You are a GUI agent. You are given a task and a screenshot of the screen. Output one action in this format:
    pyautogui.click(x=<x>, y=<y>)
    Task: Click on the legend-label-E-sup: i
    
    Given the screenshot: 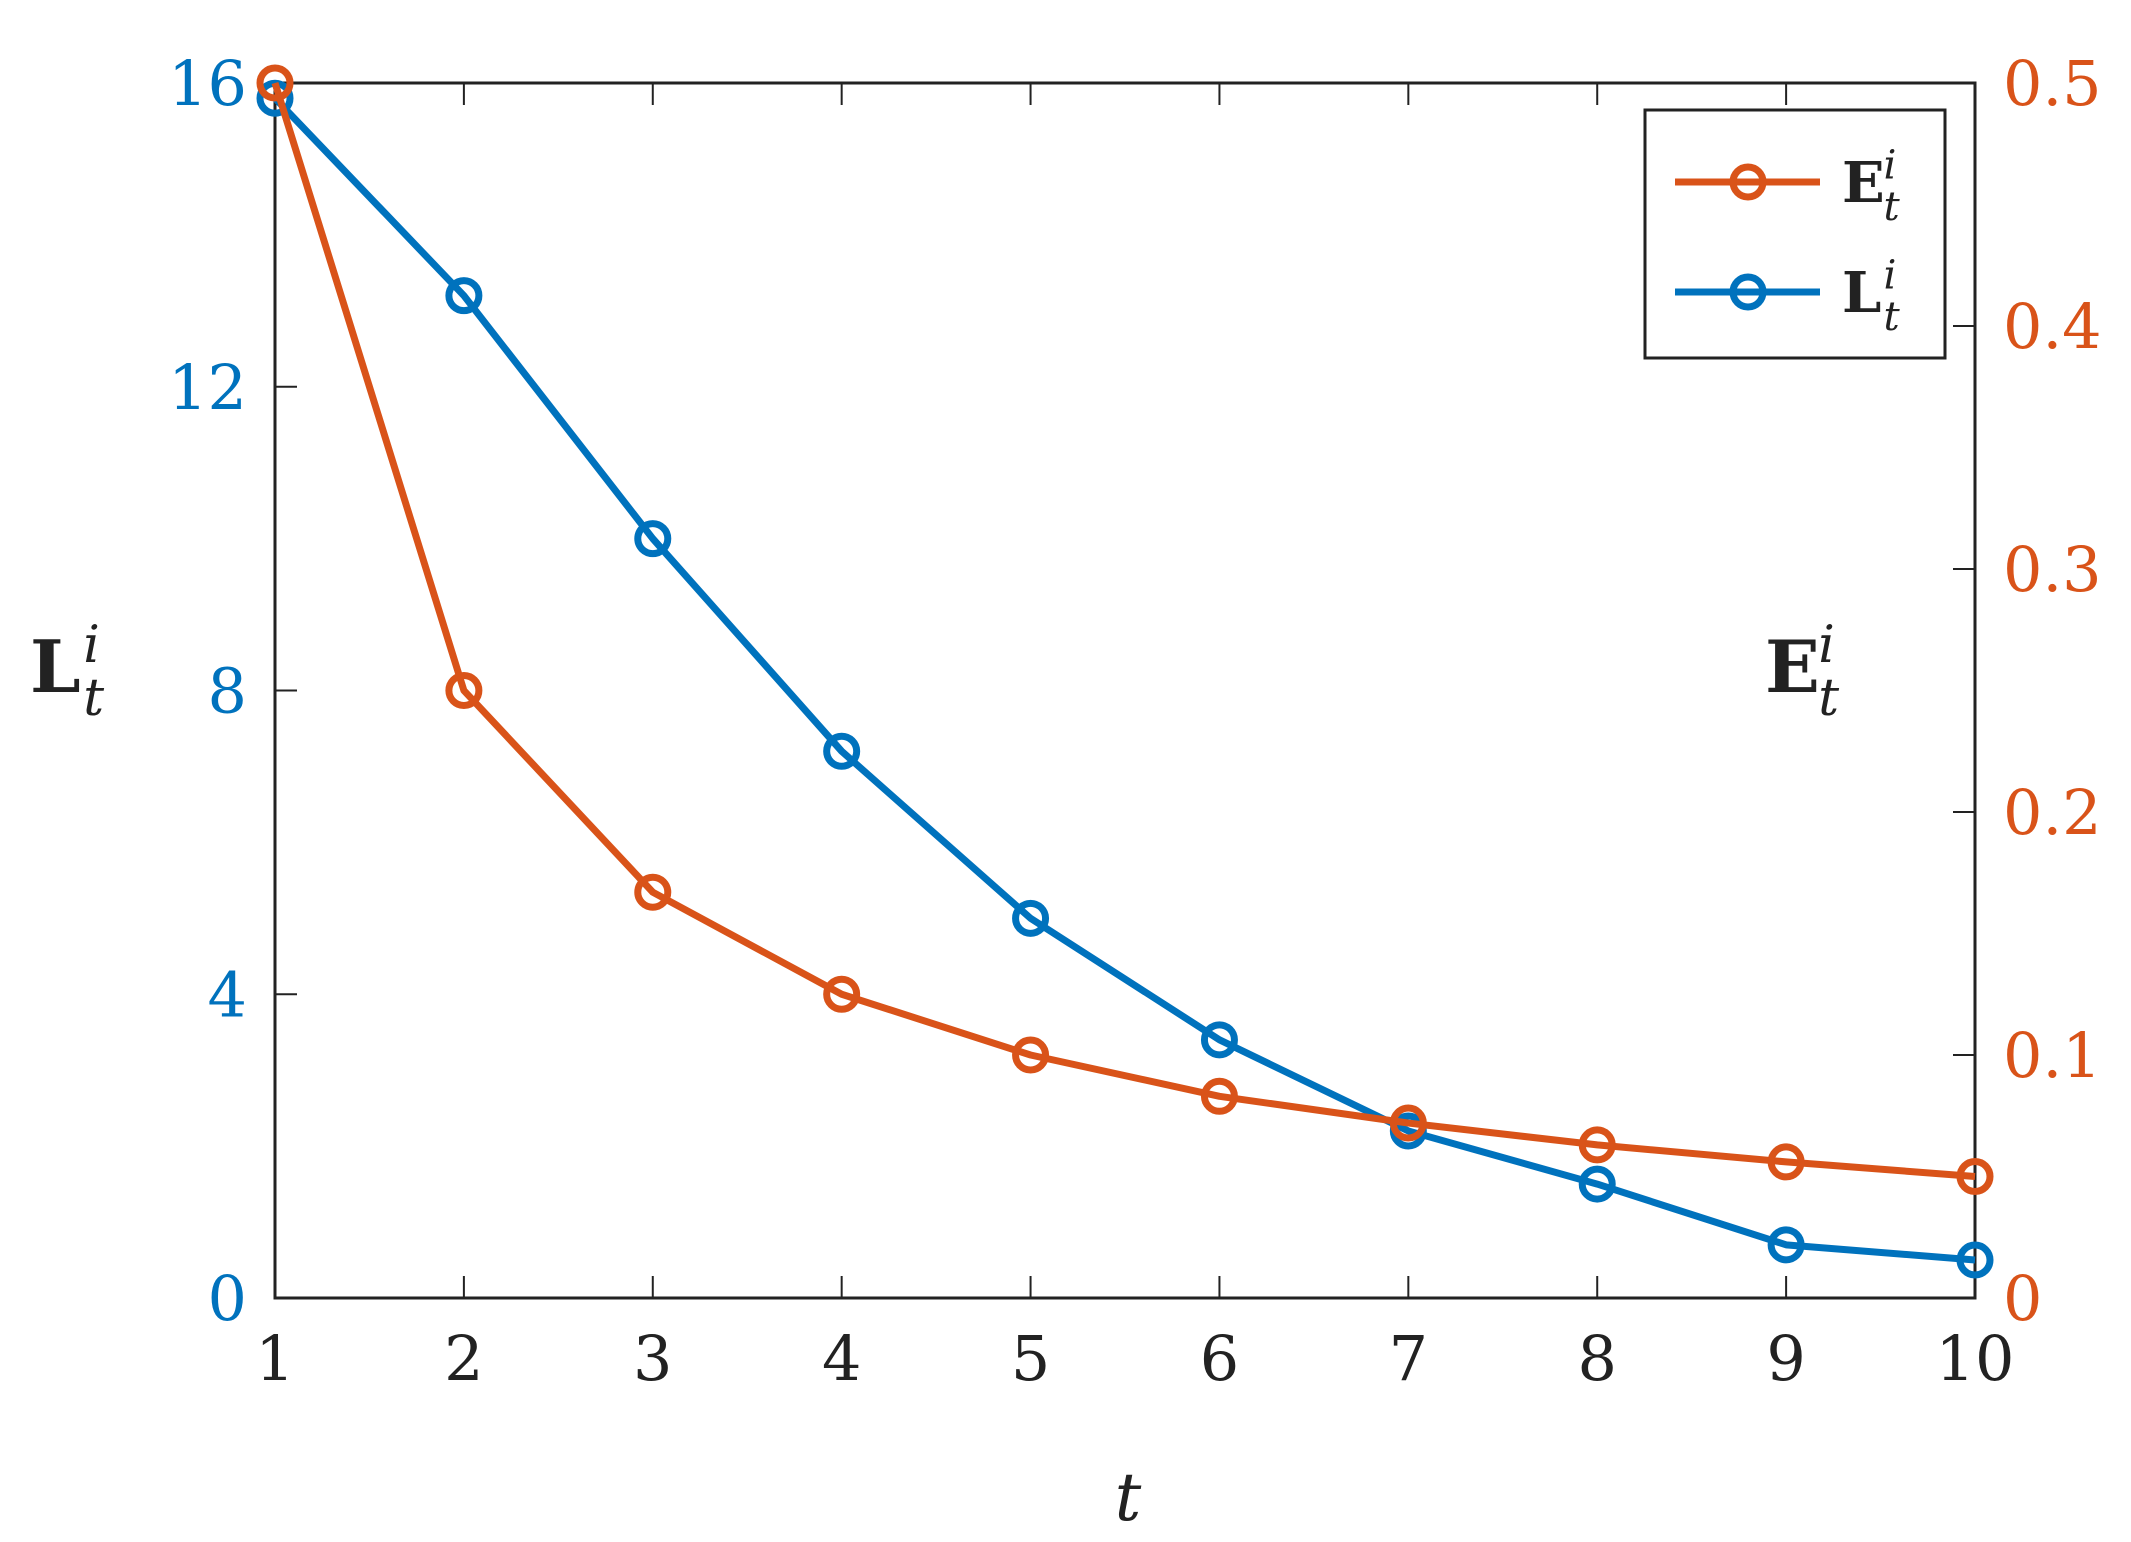 What is the action you would take?
    pyautogui.click(x=1889, y=164)
    